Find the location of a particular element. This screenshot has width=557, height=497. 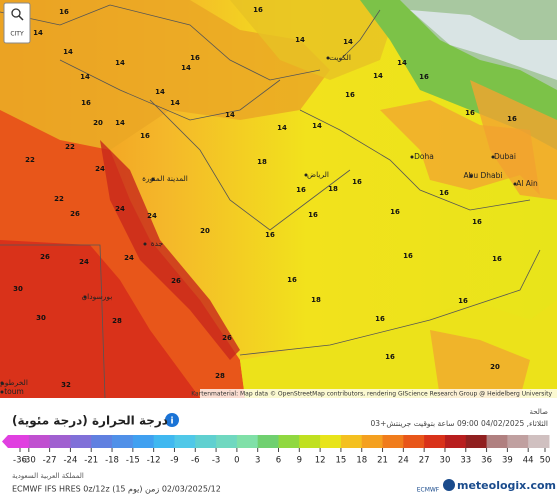

info-icon: i is located at coordinates (171, 422).